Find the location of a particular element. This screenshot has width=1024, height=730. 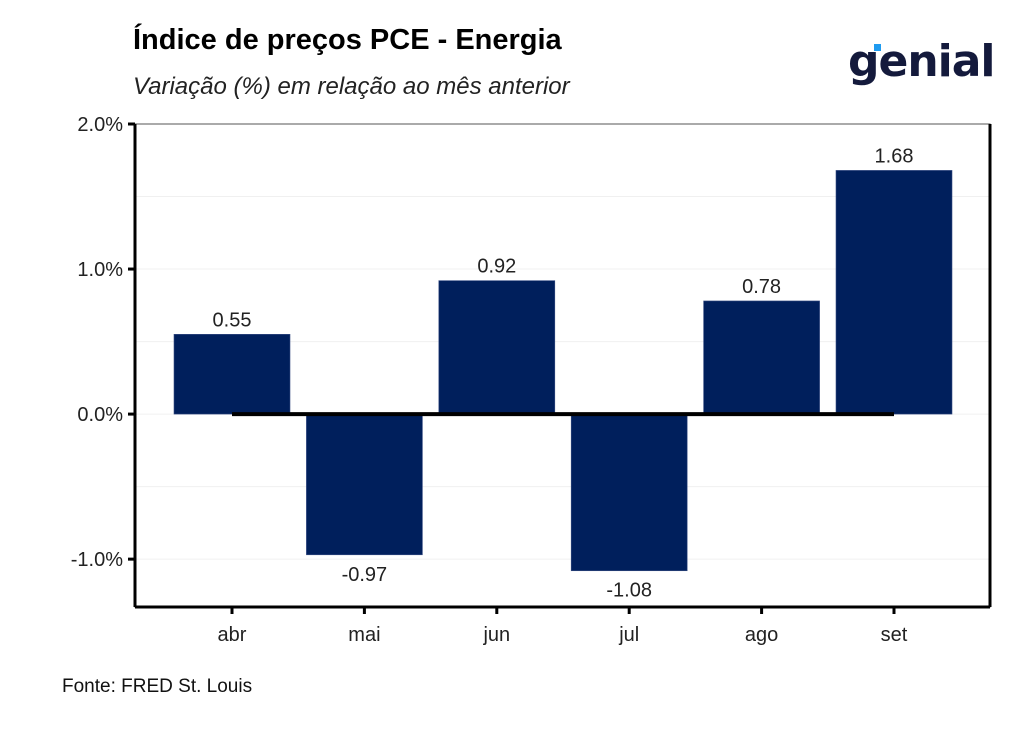

y-tick-label: 0.0% is located at coordinates (100, 415).